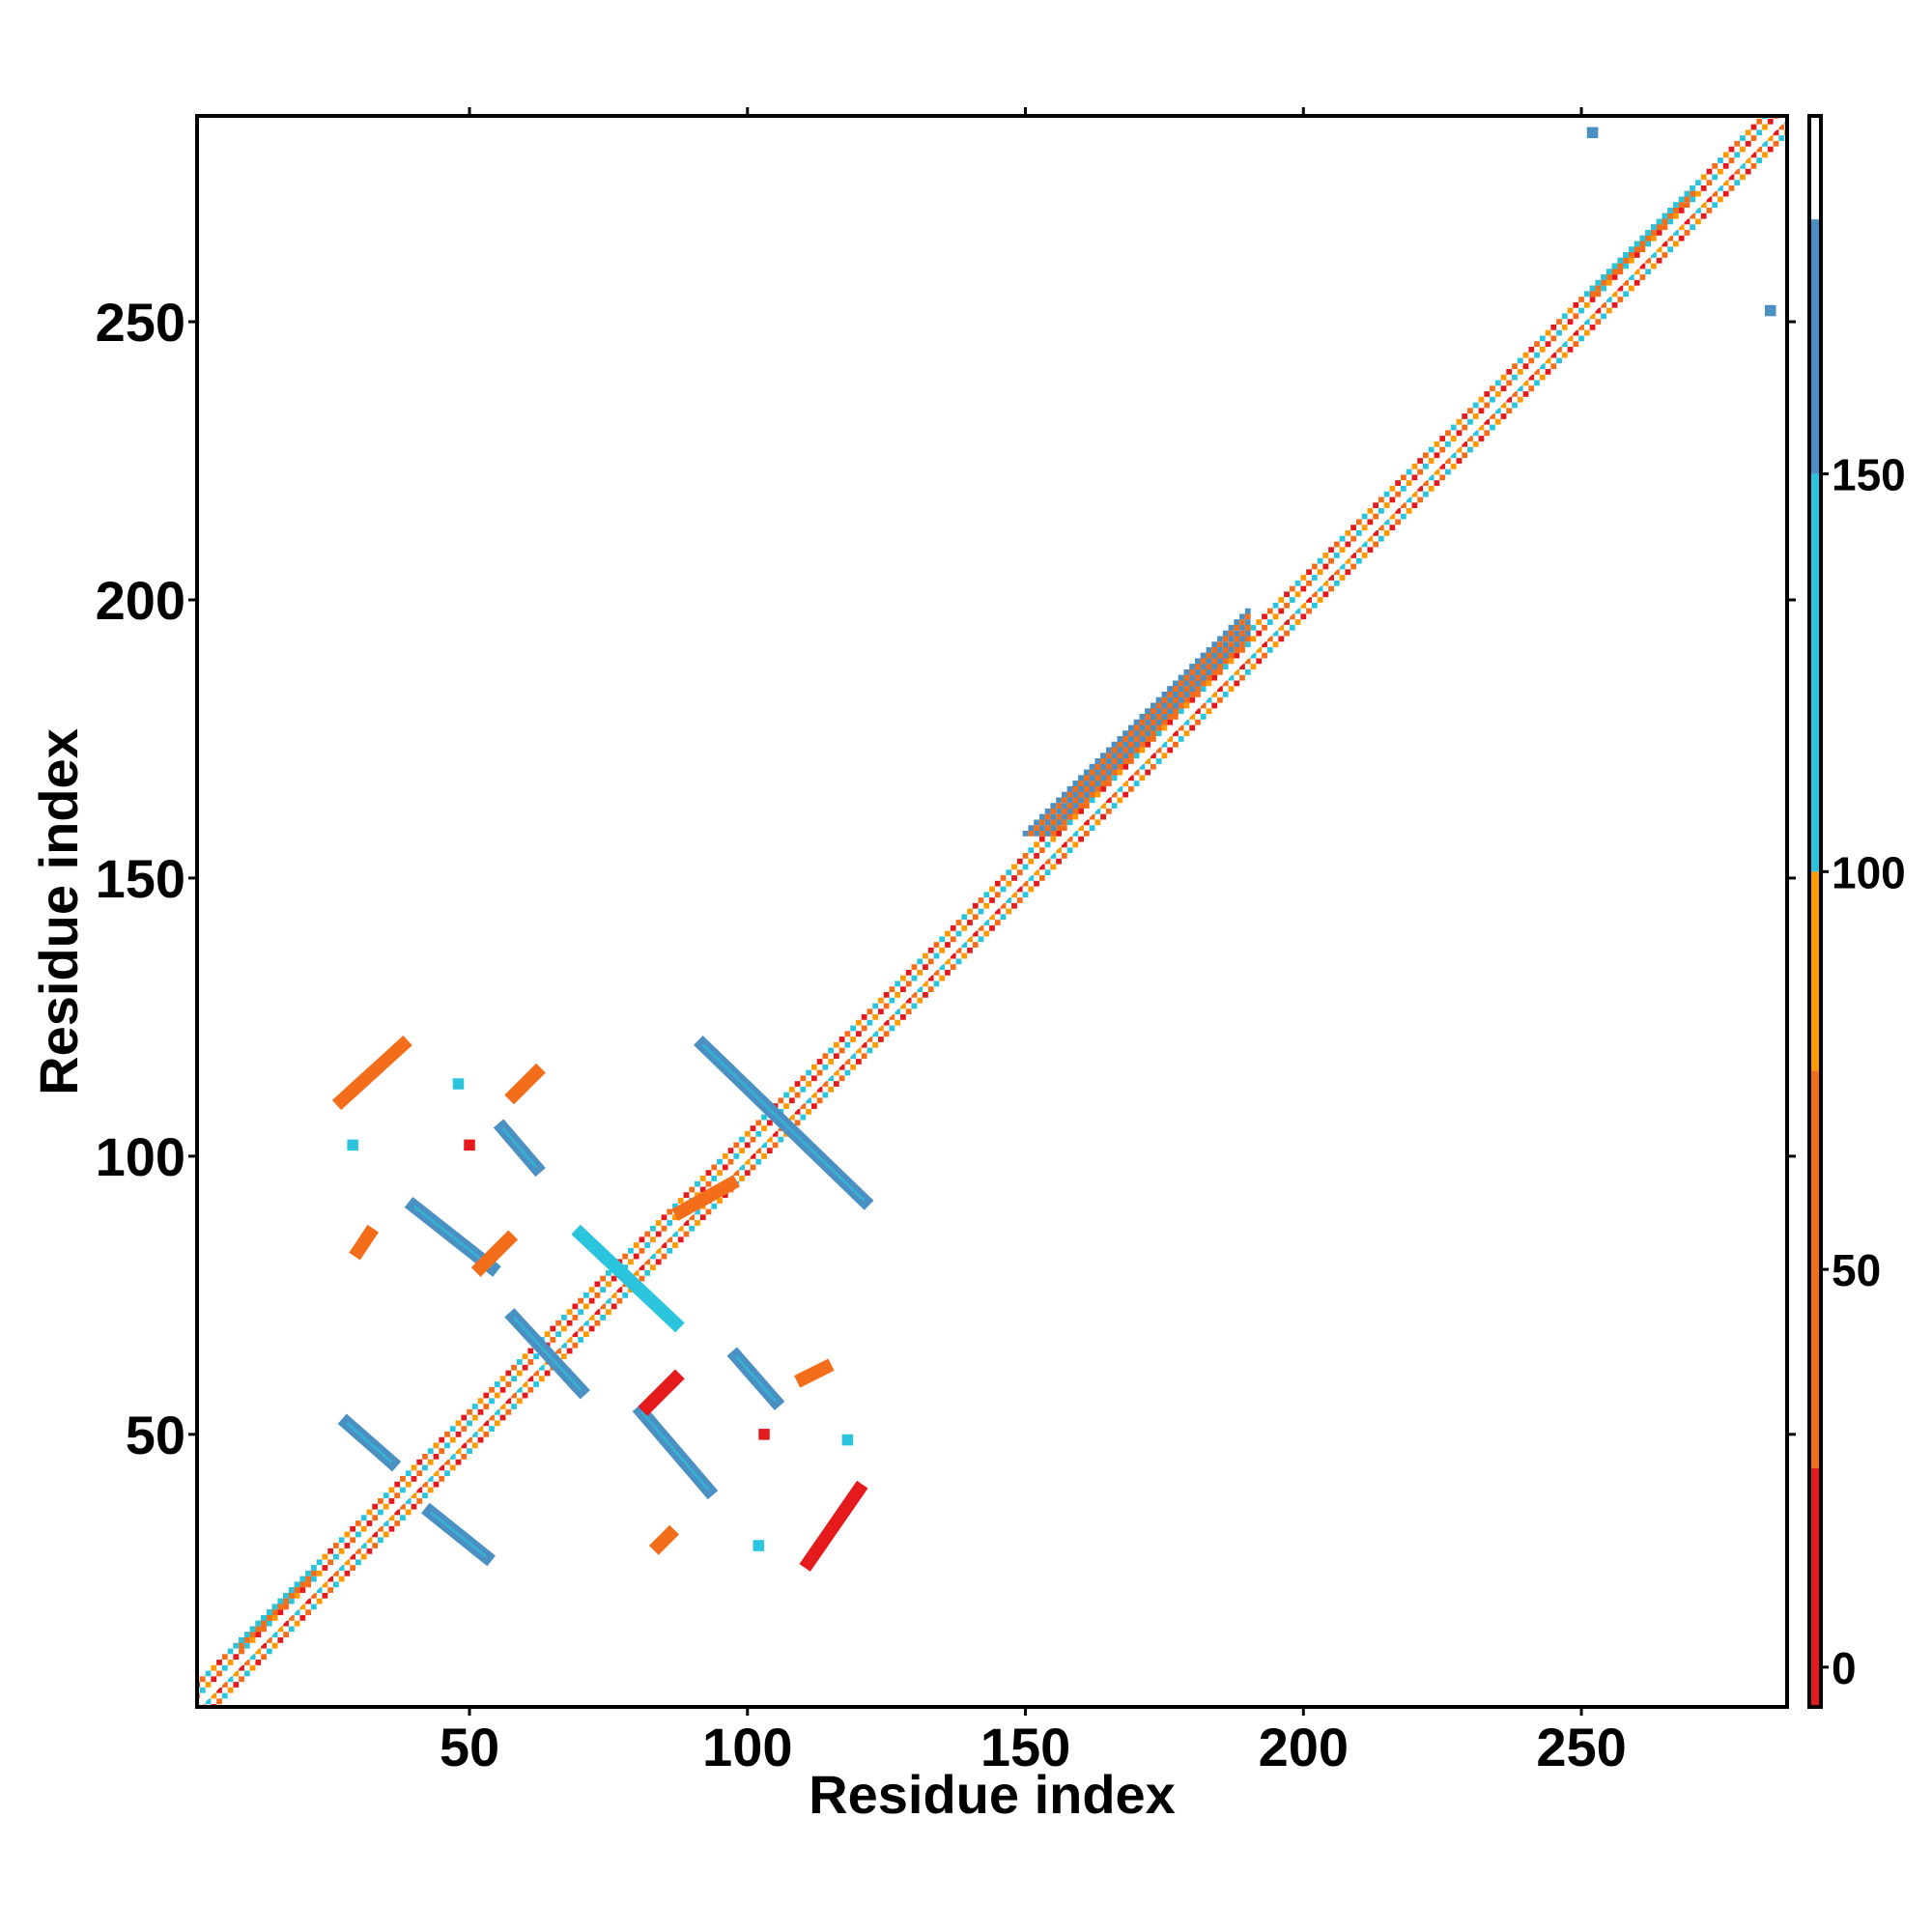 Image resolution: width=1932 pixels, height=1932 pixels. What do you see at coordinates (1304, 1747) in the screenshot?
I see `x-tick-label: 200` at bounding box center [1304, 1747].